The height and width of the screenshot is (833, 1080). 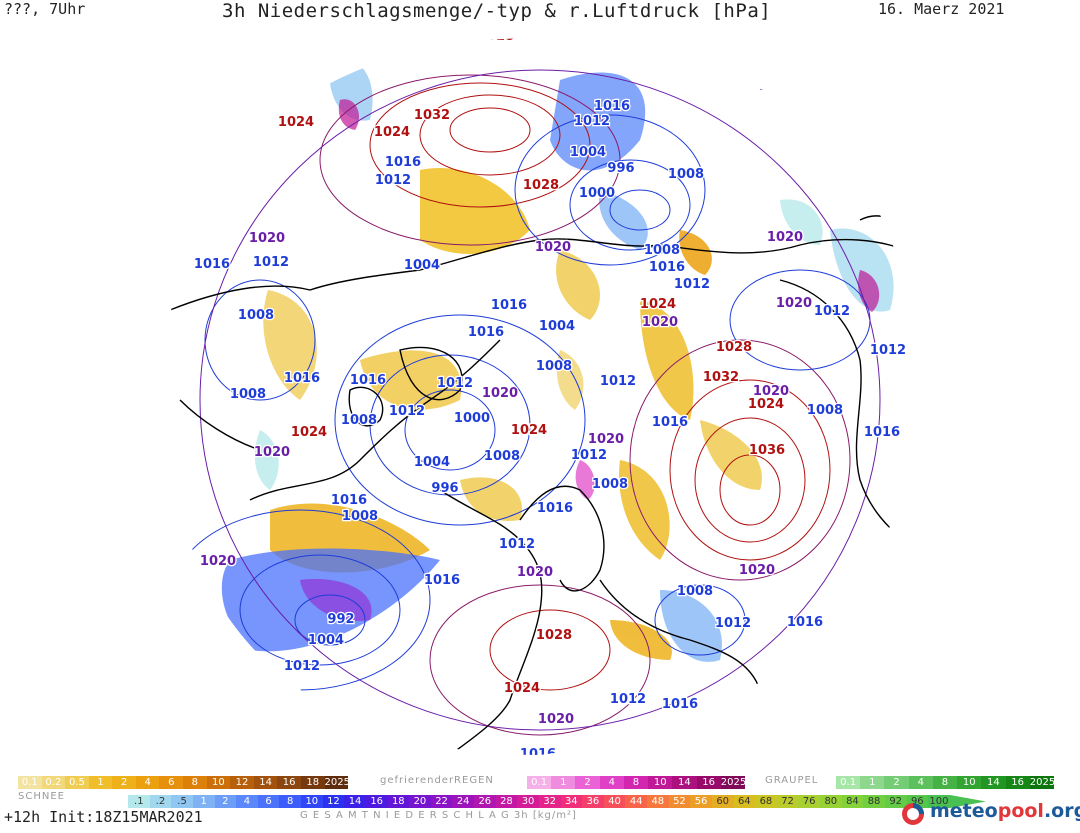 What do you see at coordinates (848, 782) in the screenshot?
I see `legend-swatch: 0.1` at bounding box center [848, 782].